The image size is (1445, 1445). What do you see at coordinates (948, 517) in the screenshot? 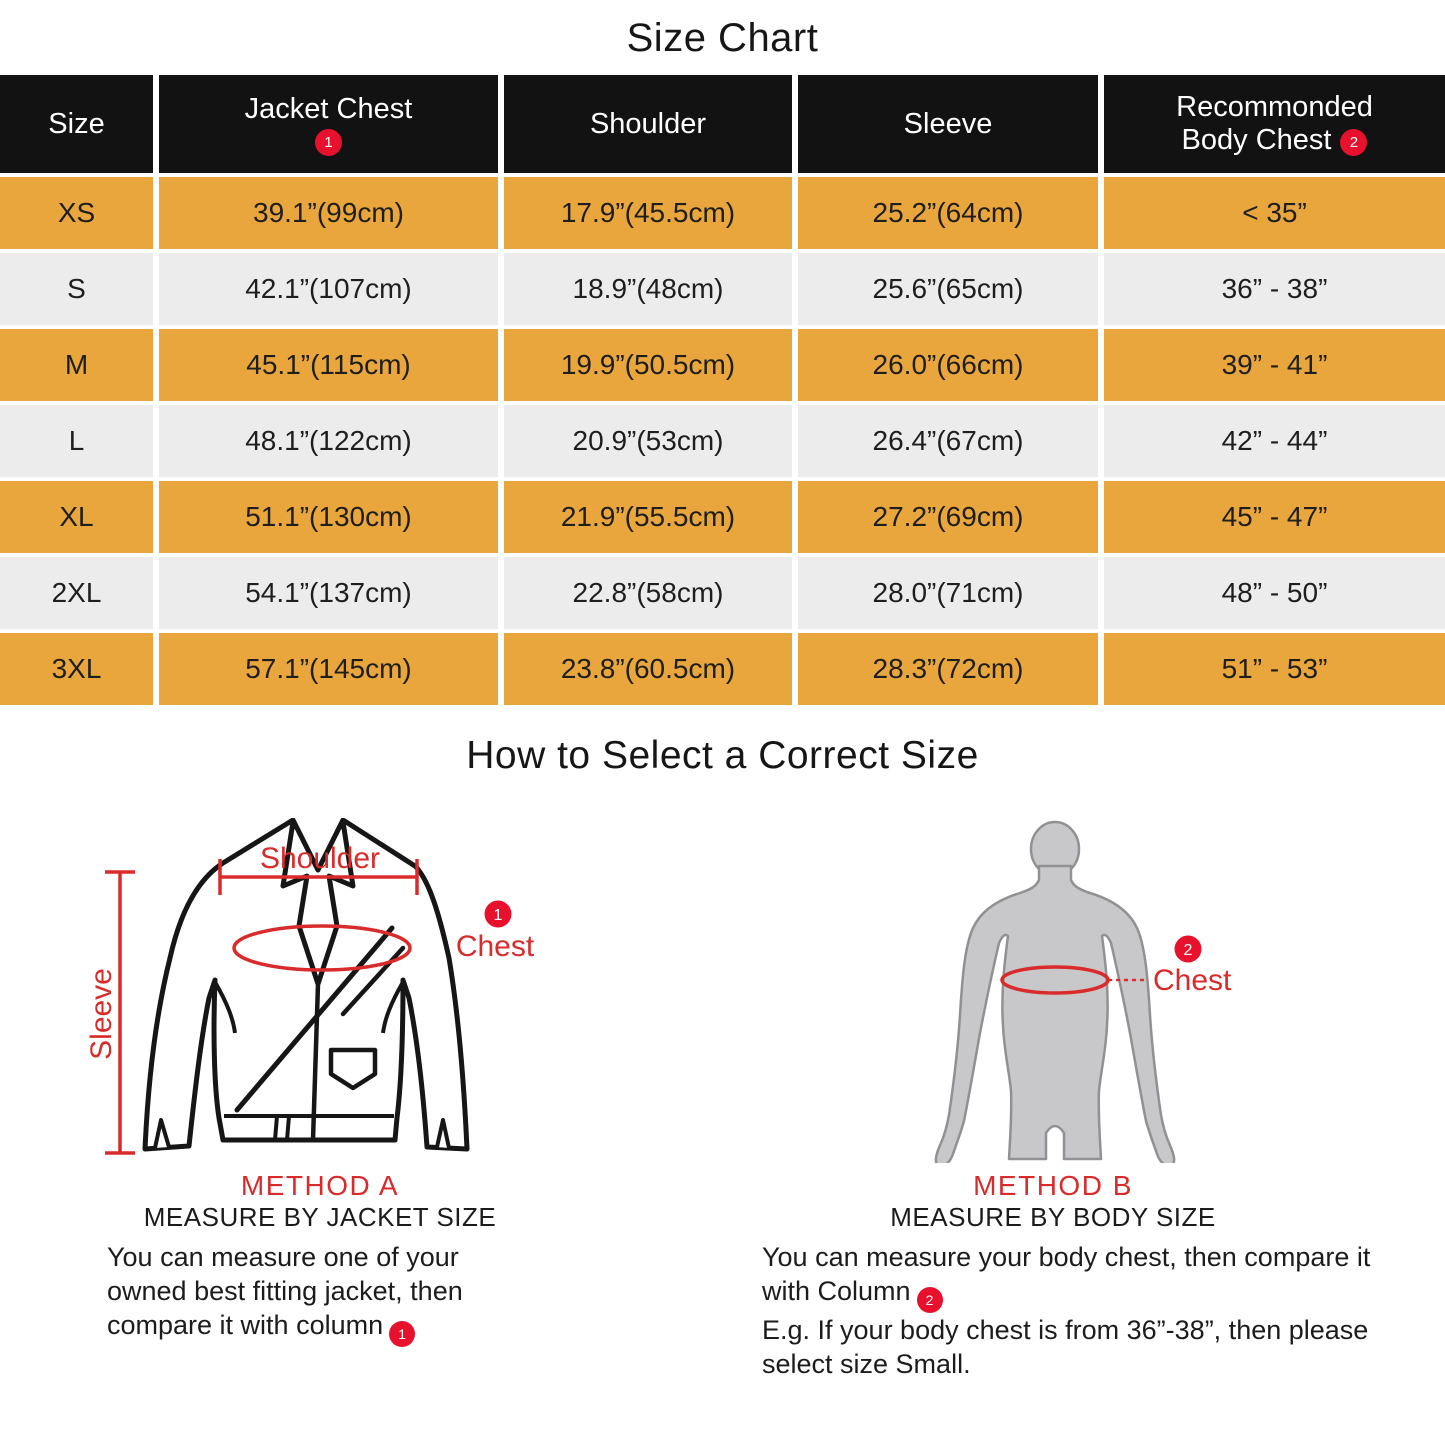
I see `cell-sleeve: 27.2”(69cm)` at bounding box center [948, 517].